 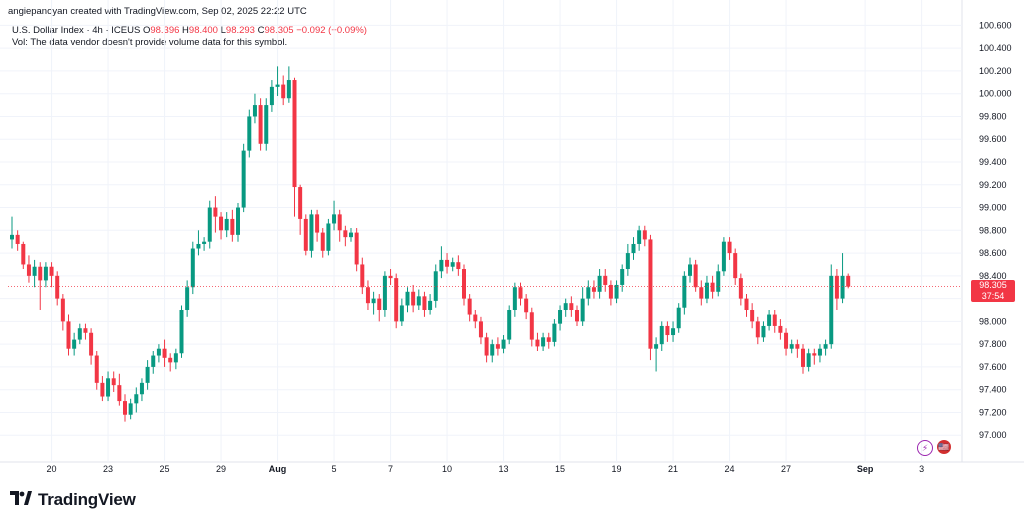 I want to click on y-tick-label: 99.600, so click(x=993, y=139).